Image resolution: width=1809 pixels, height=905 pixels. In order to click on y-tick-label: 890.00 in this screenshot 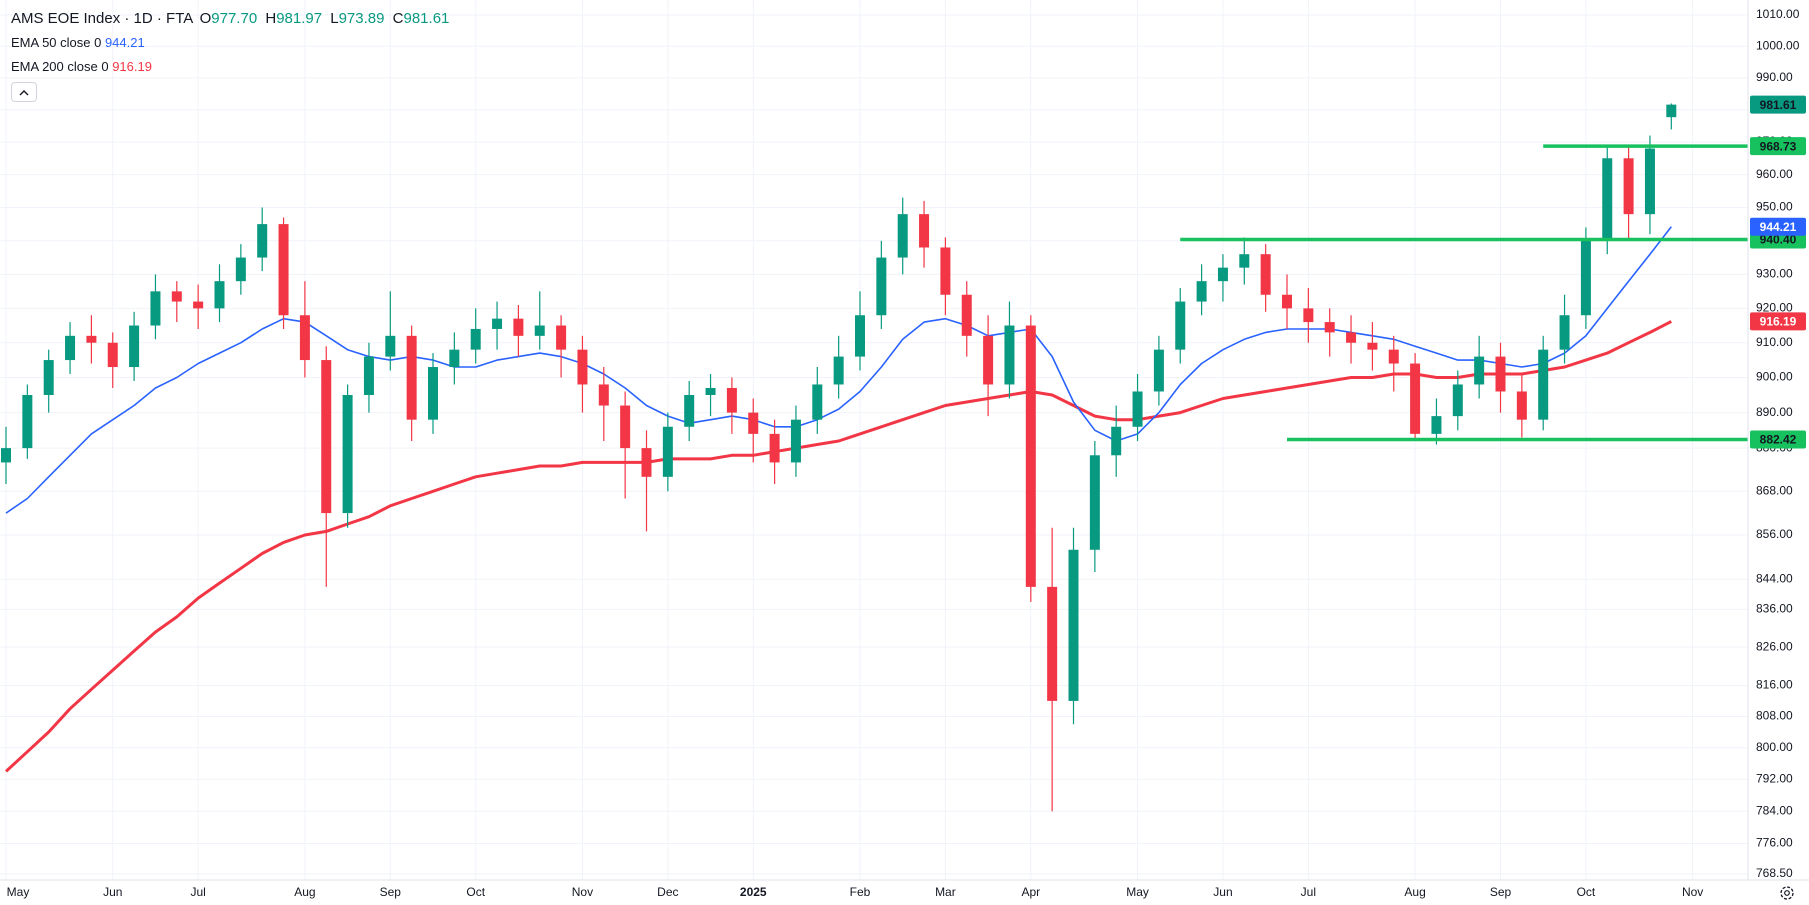, I will do `click(1774, 412)`.